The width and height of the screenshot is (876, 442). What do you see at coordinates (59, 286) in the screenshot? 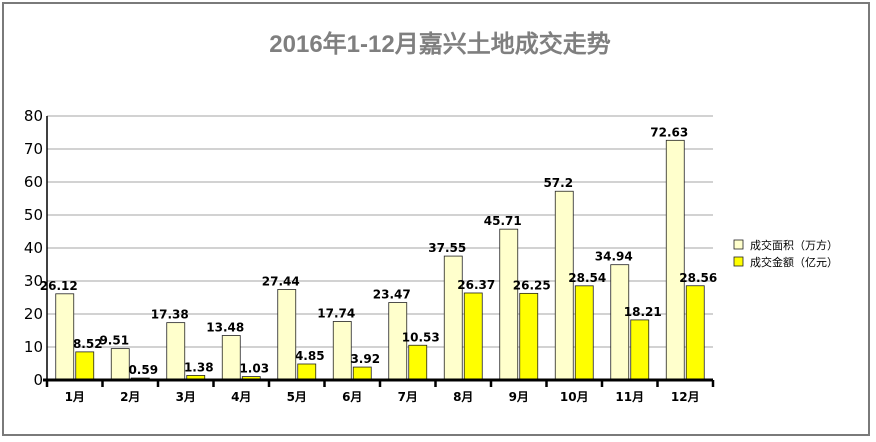
I see `data-label: 26.12` at bounding box center [59, 286].